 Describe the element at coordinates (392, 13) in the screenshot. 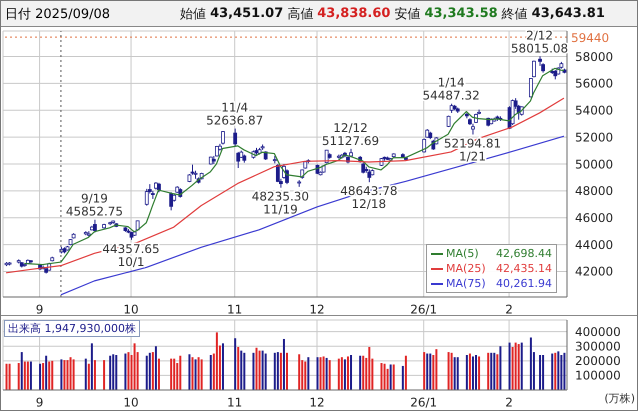

I see `chart-subtitle: 始値 43,451.07 高値 43,838.60 安値 43,343.58 終値 43,643.81` at that location.